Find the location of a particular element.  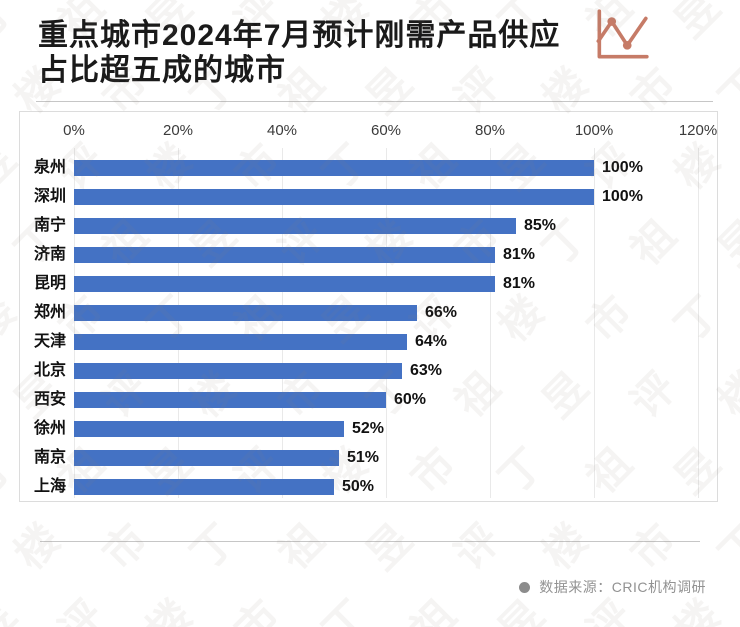

value-label: 85% is located at coordinates (540, 225).